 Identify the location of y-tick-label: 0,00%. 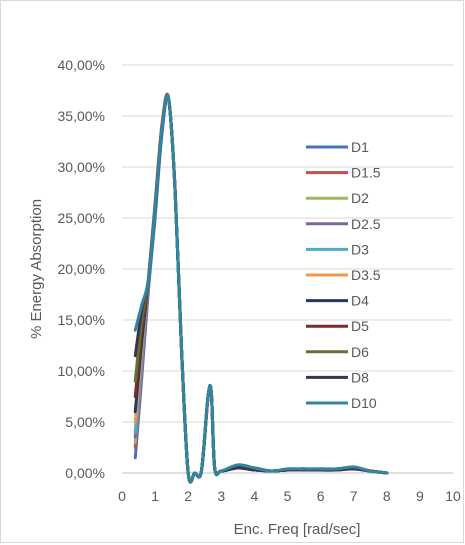
(85, 473).